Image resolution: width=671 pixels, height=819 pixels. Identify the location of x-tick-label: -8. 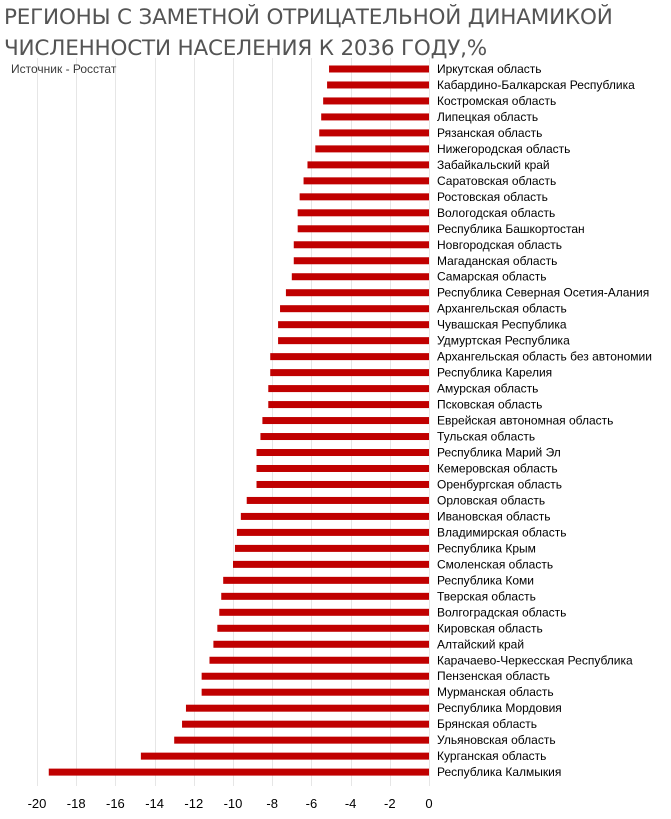
(272, 803).